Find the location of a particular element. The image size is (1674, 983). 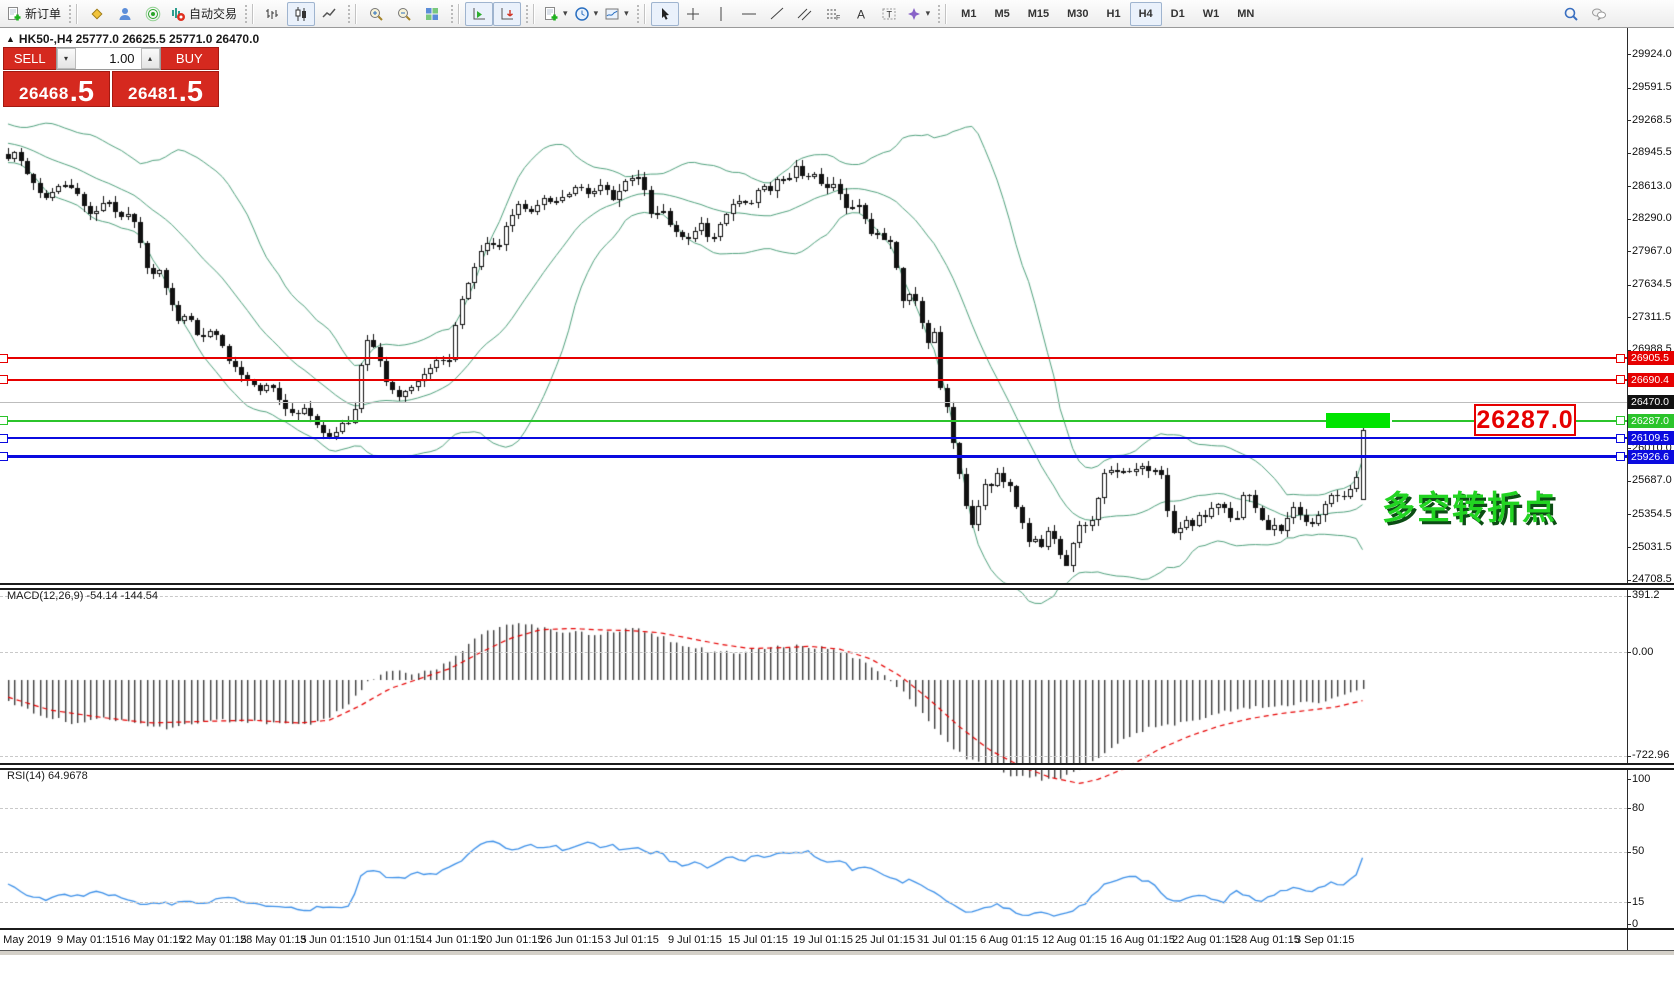

arrows-button: ▾ is located at coordinates (918, 14).